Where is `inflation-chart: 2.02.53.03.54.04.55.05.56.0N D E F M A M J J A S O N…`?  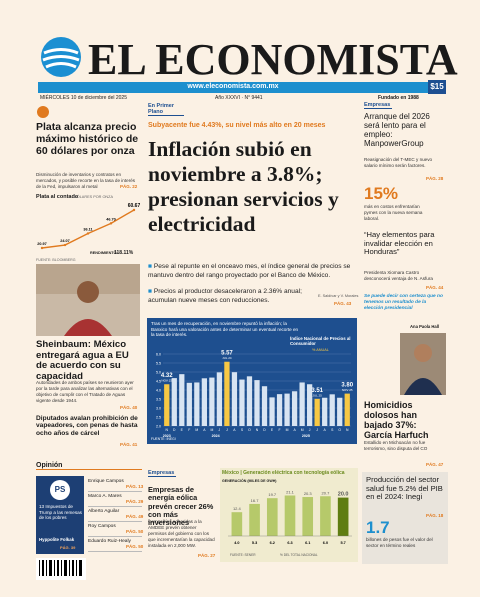
inflation-chart: 2.02.53.03.54.04.55.05.56.0N D E F M A M J J A S O N… is located at coordinates (252, 396).